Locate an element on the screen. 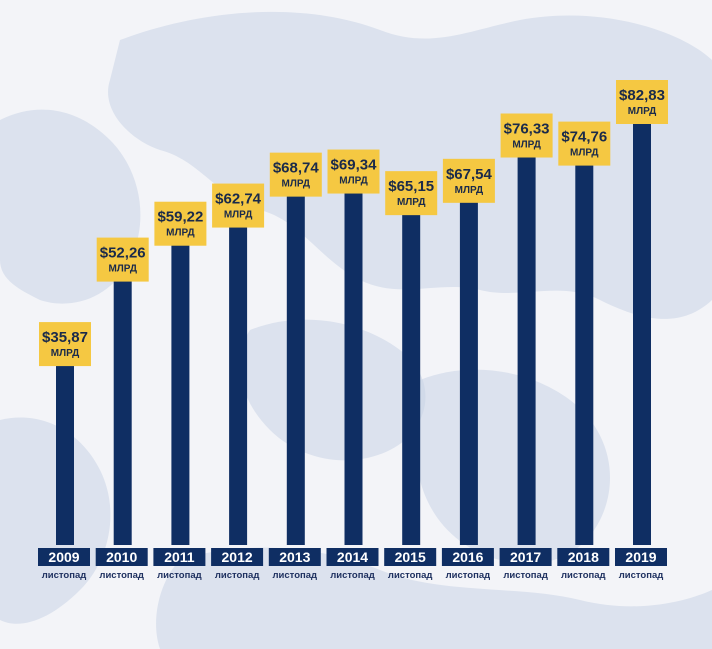  bar-2015 is located at coordinates (411, 377).